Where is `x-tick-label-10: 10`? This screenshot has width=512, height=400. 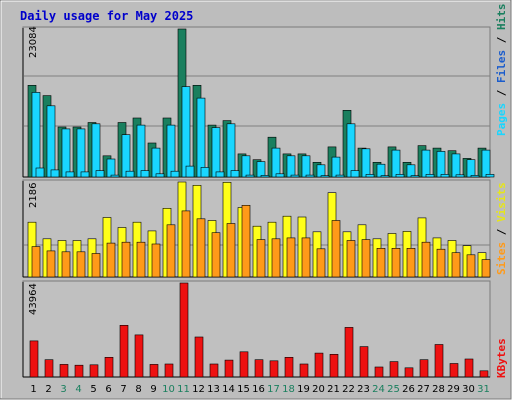 x-tick-label-10: 10 is located at coordinates (168, 389).